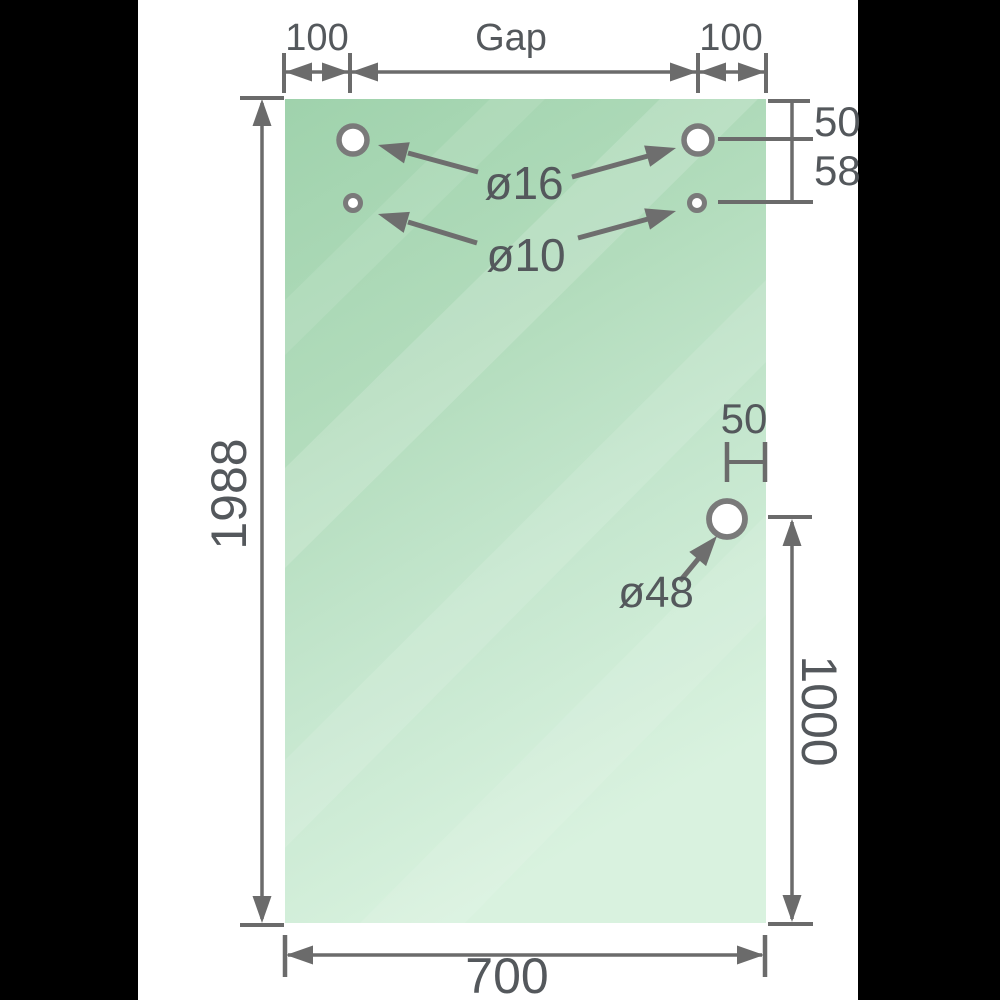  I want to click on hole-16mm-right, so click(698, 140).